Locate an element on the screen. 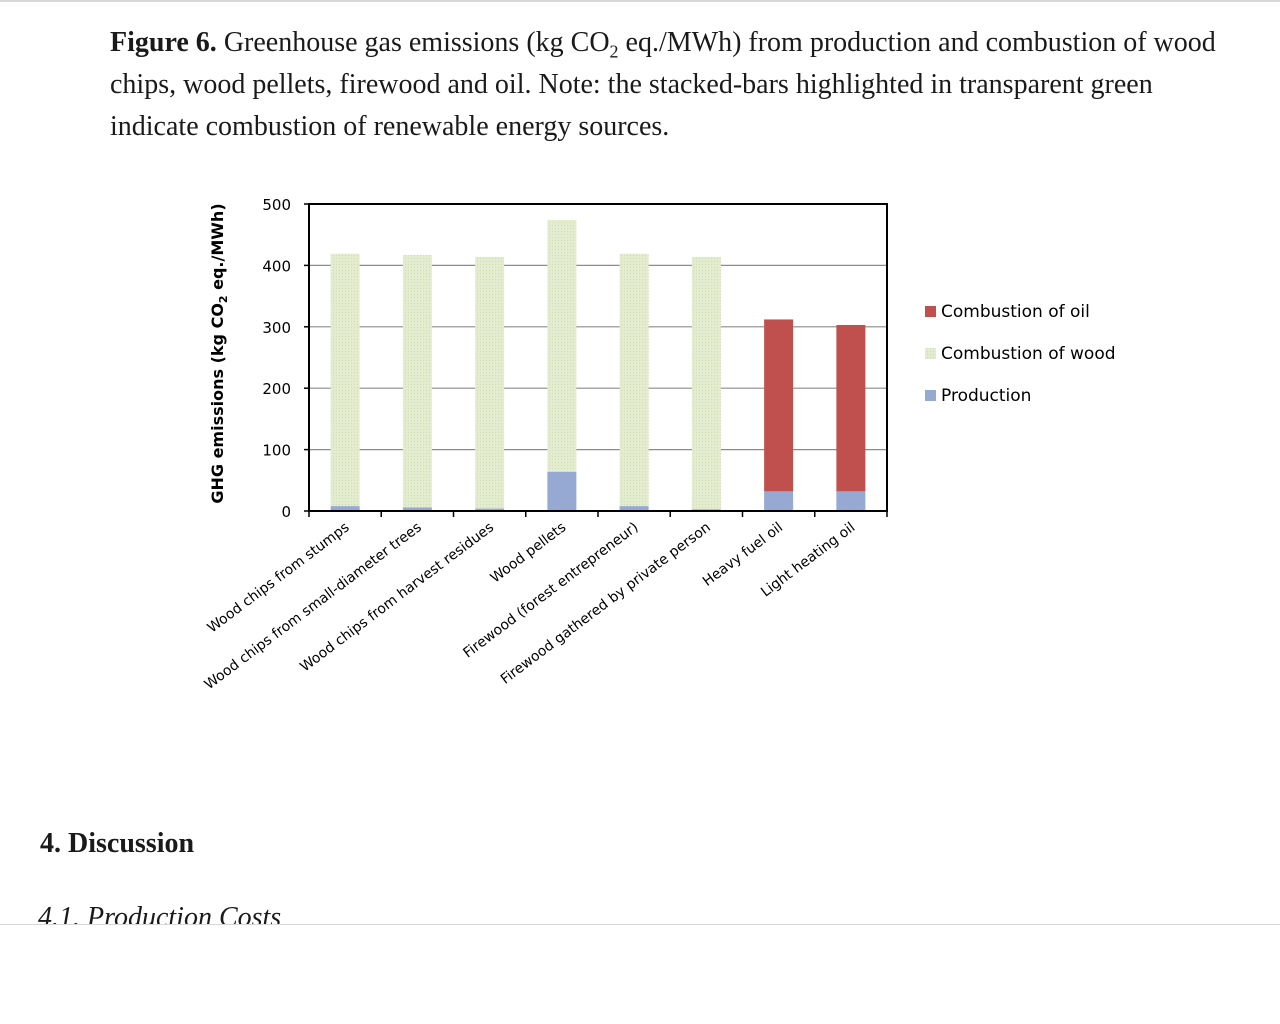 The height and width of the screenshot is (1024, 1280). y-tick-label-0: 0 is located at coordinates (286, 512).